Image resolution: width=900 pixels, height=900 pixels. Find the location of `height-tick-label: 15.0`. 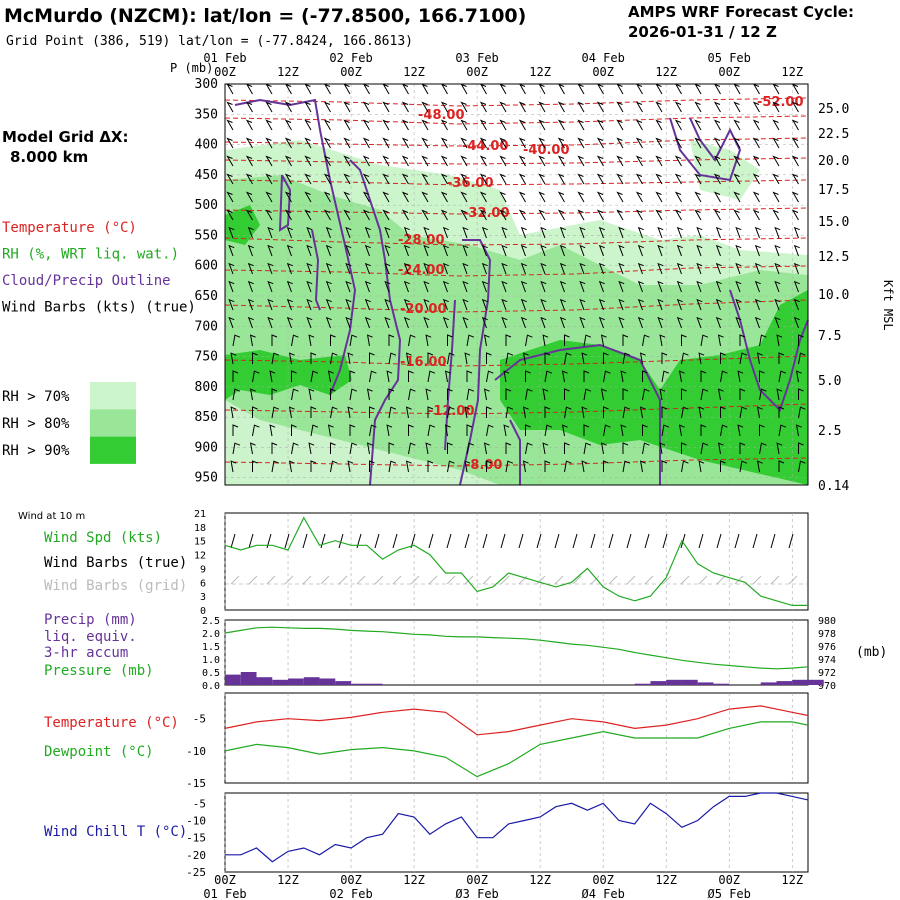

height-tick-label: 15.0 is located at coordinates (833, 222).